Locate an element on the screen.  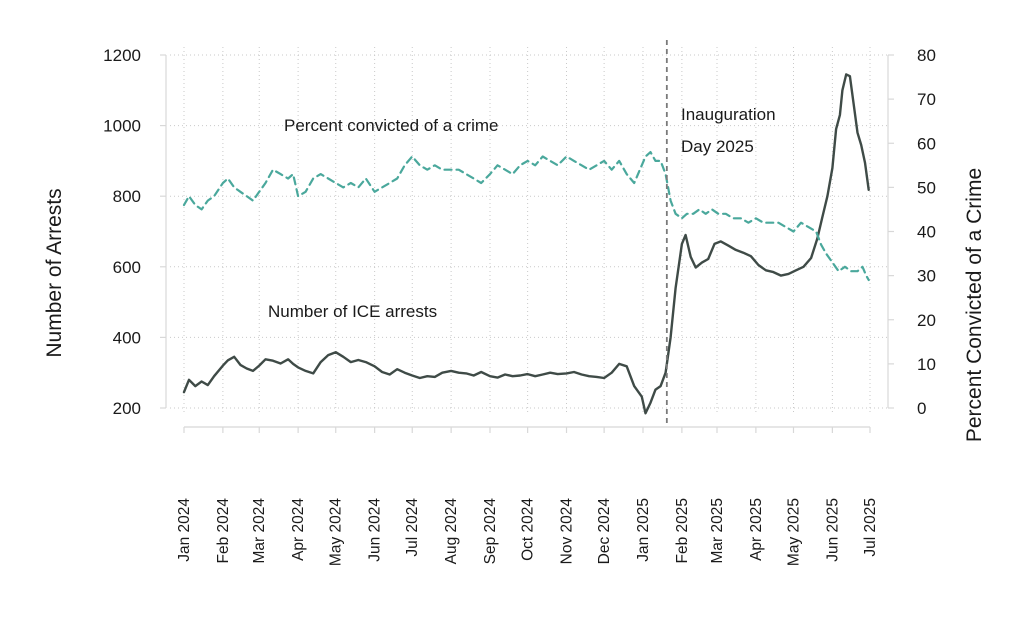
x-tick-label: Apr 2025 is located at coordinates (756, 529).